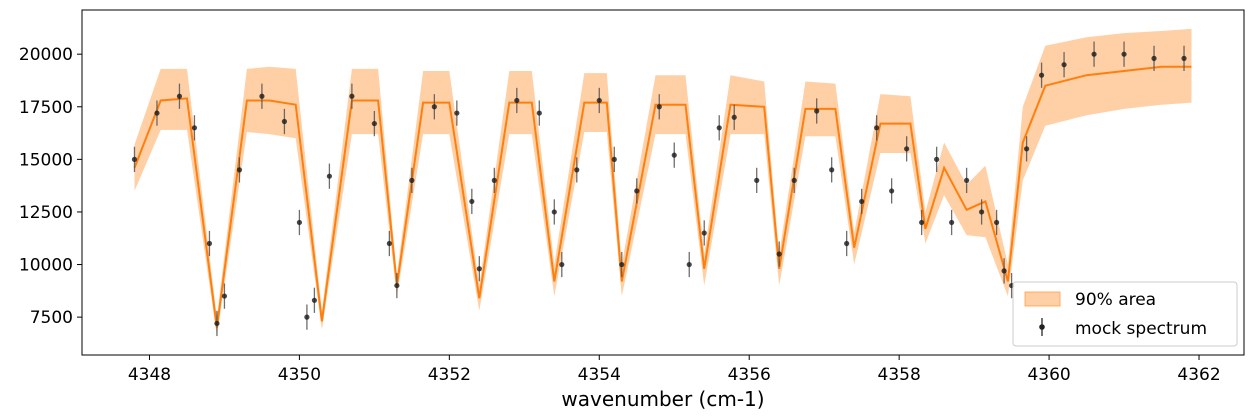 The height and width of the screenshot is (420, 1253). Describe the element at coordinates (51, 318) in the screenshot. I see `y-tick-label: 7500` at that location.